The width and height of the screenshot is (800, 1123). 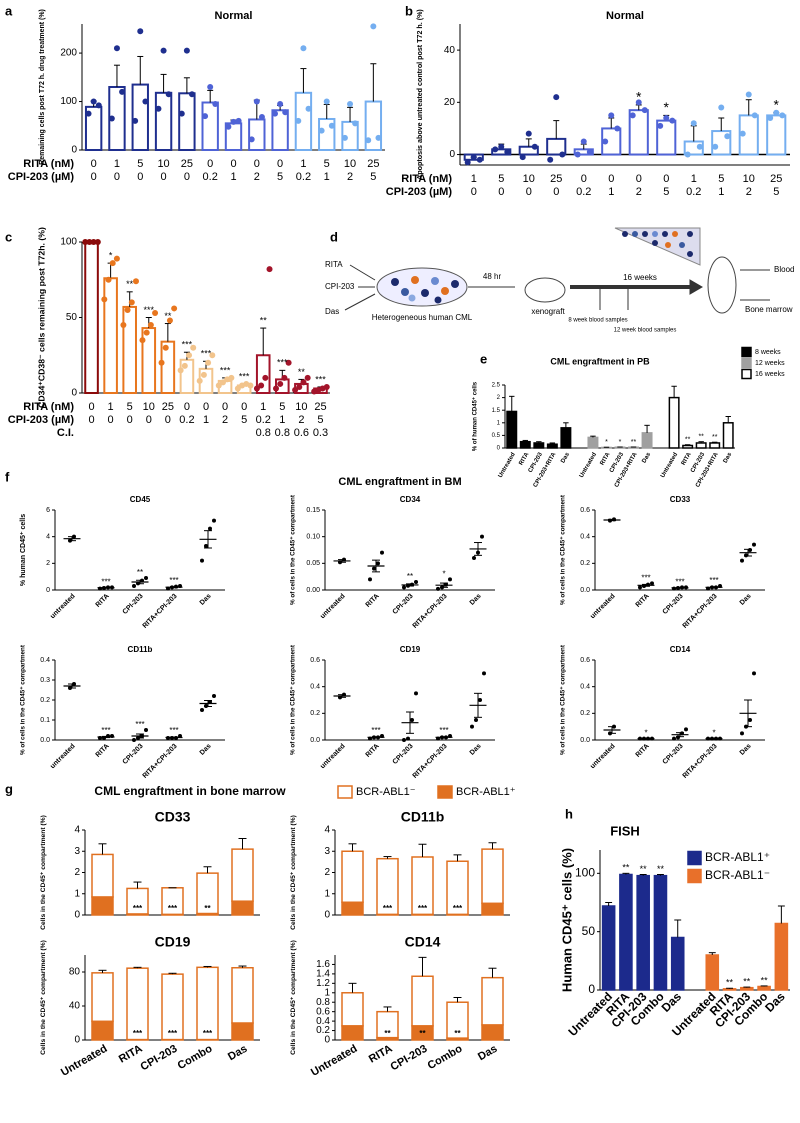 What do you see at coordinates (293, 872) in the screenshot?
I see `y-axis-label: Cells in the CD45⁺ compartment (%)` at bounding box center [293, 872].